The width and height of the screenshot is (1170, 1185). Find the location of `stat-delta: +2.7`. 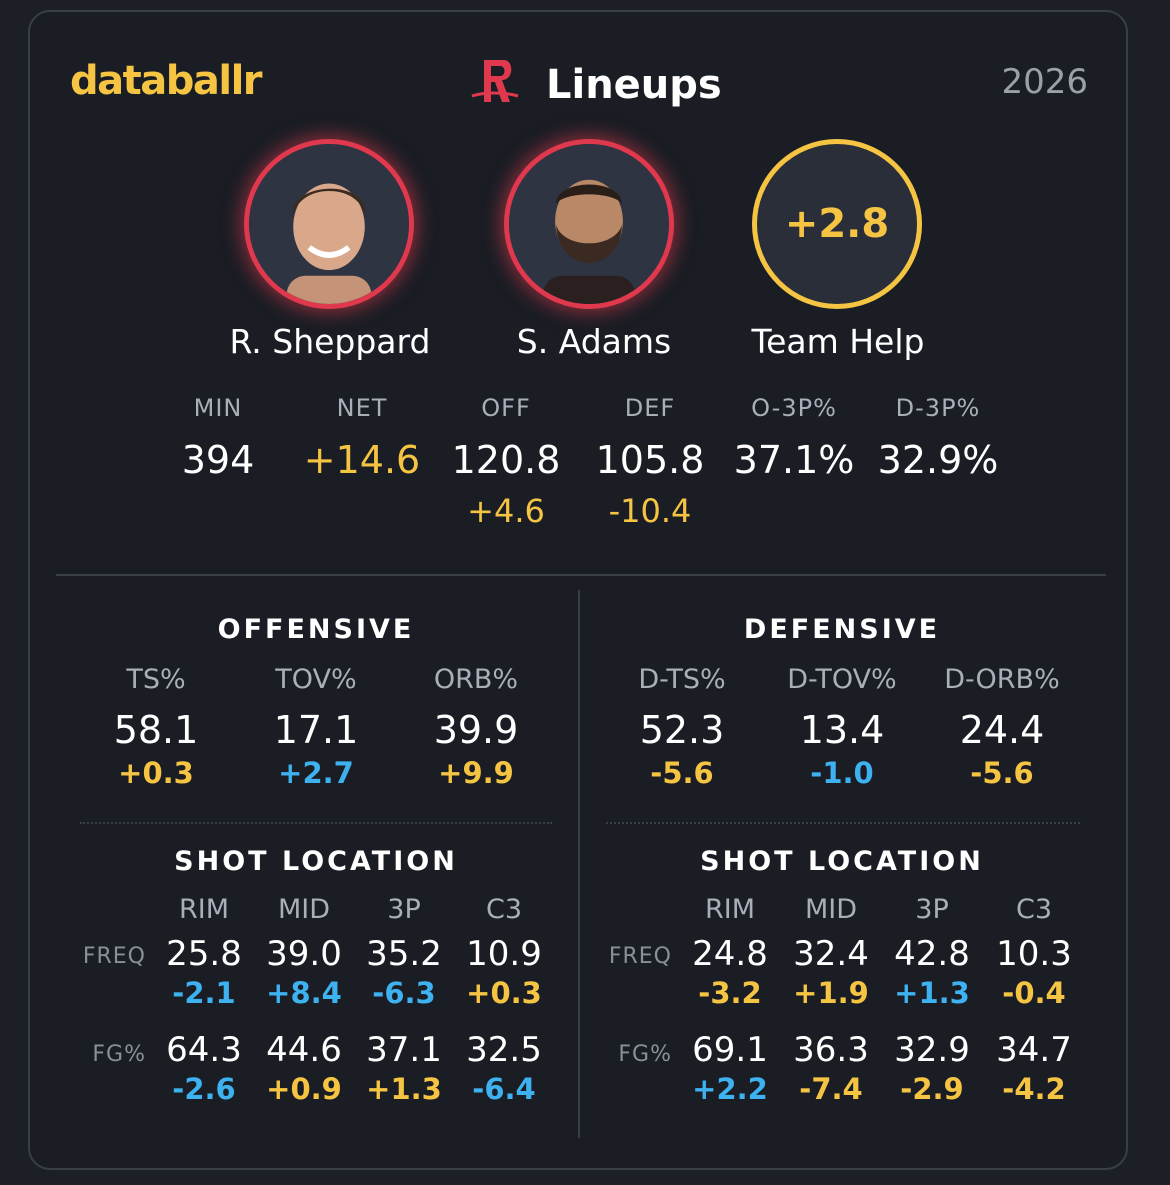

stat-delta: +2.7 is located at coordinates (316, 773).